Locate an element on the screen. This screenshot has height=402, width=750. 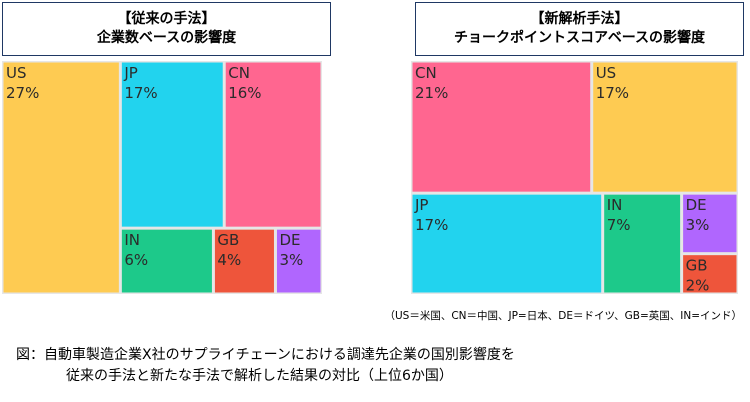
left-tile-de: DE 3% is located at coordinates (298, 261).